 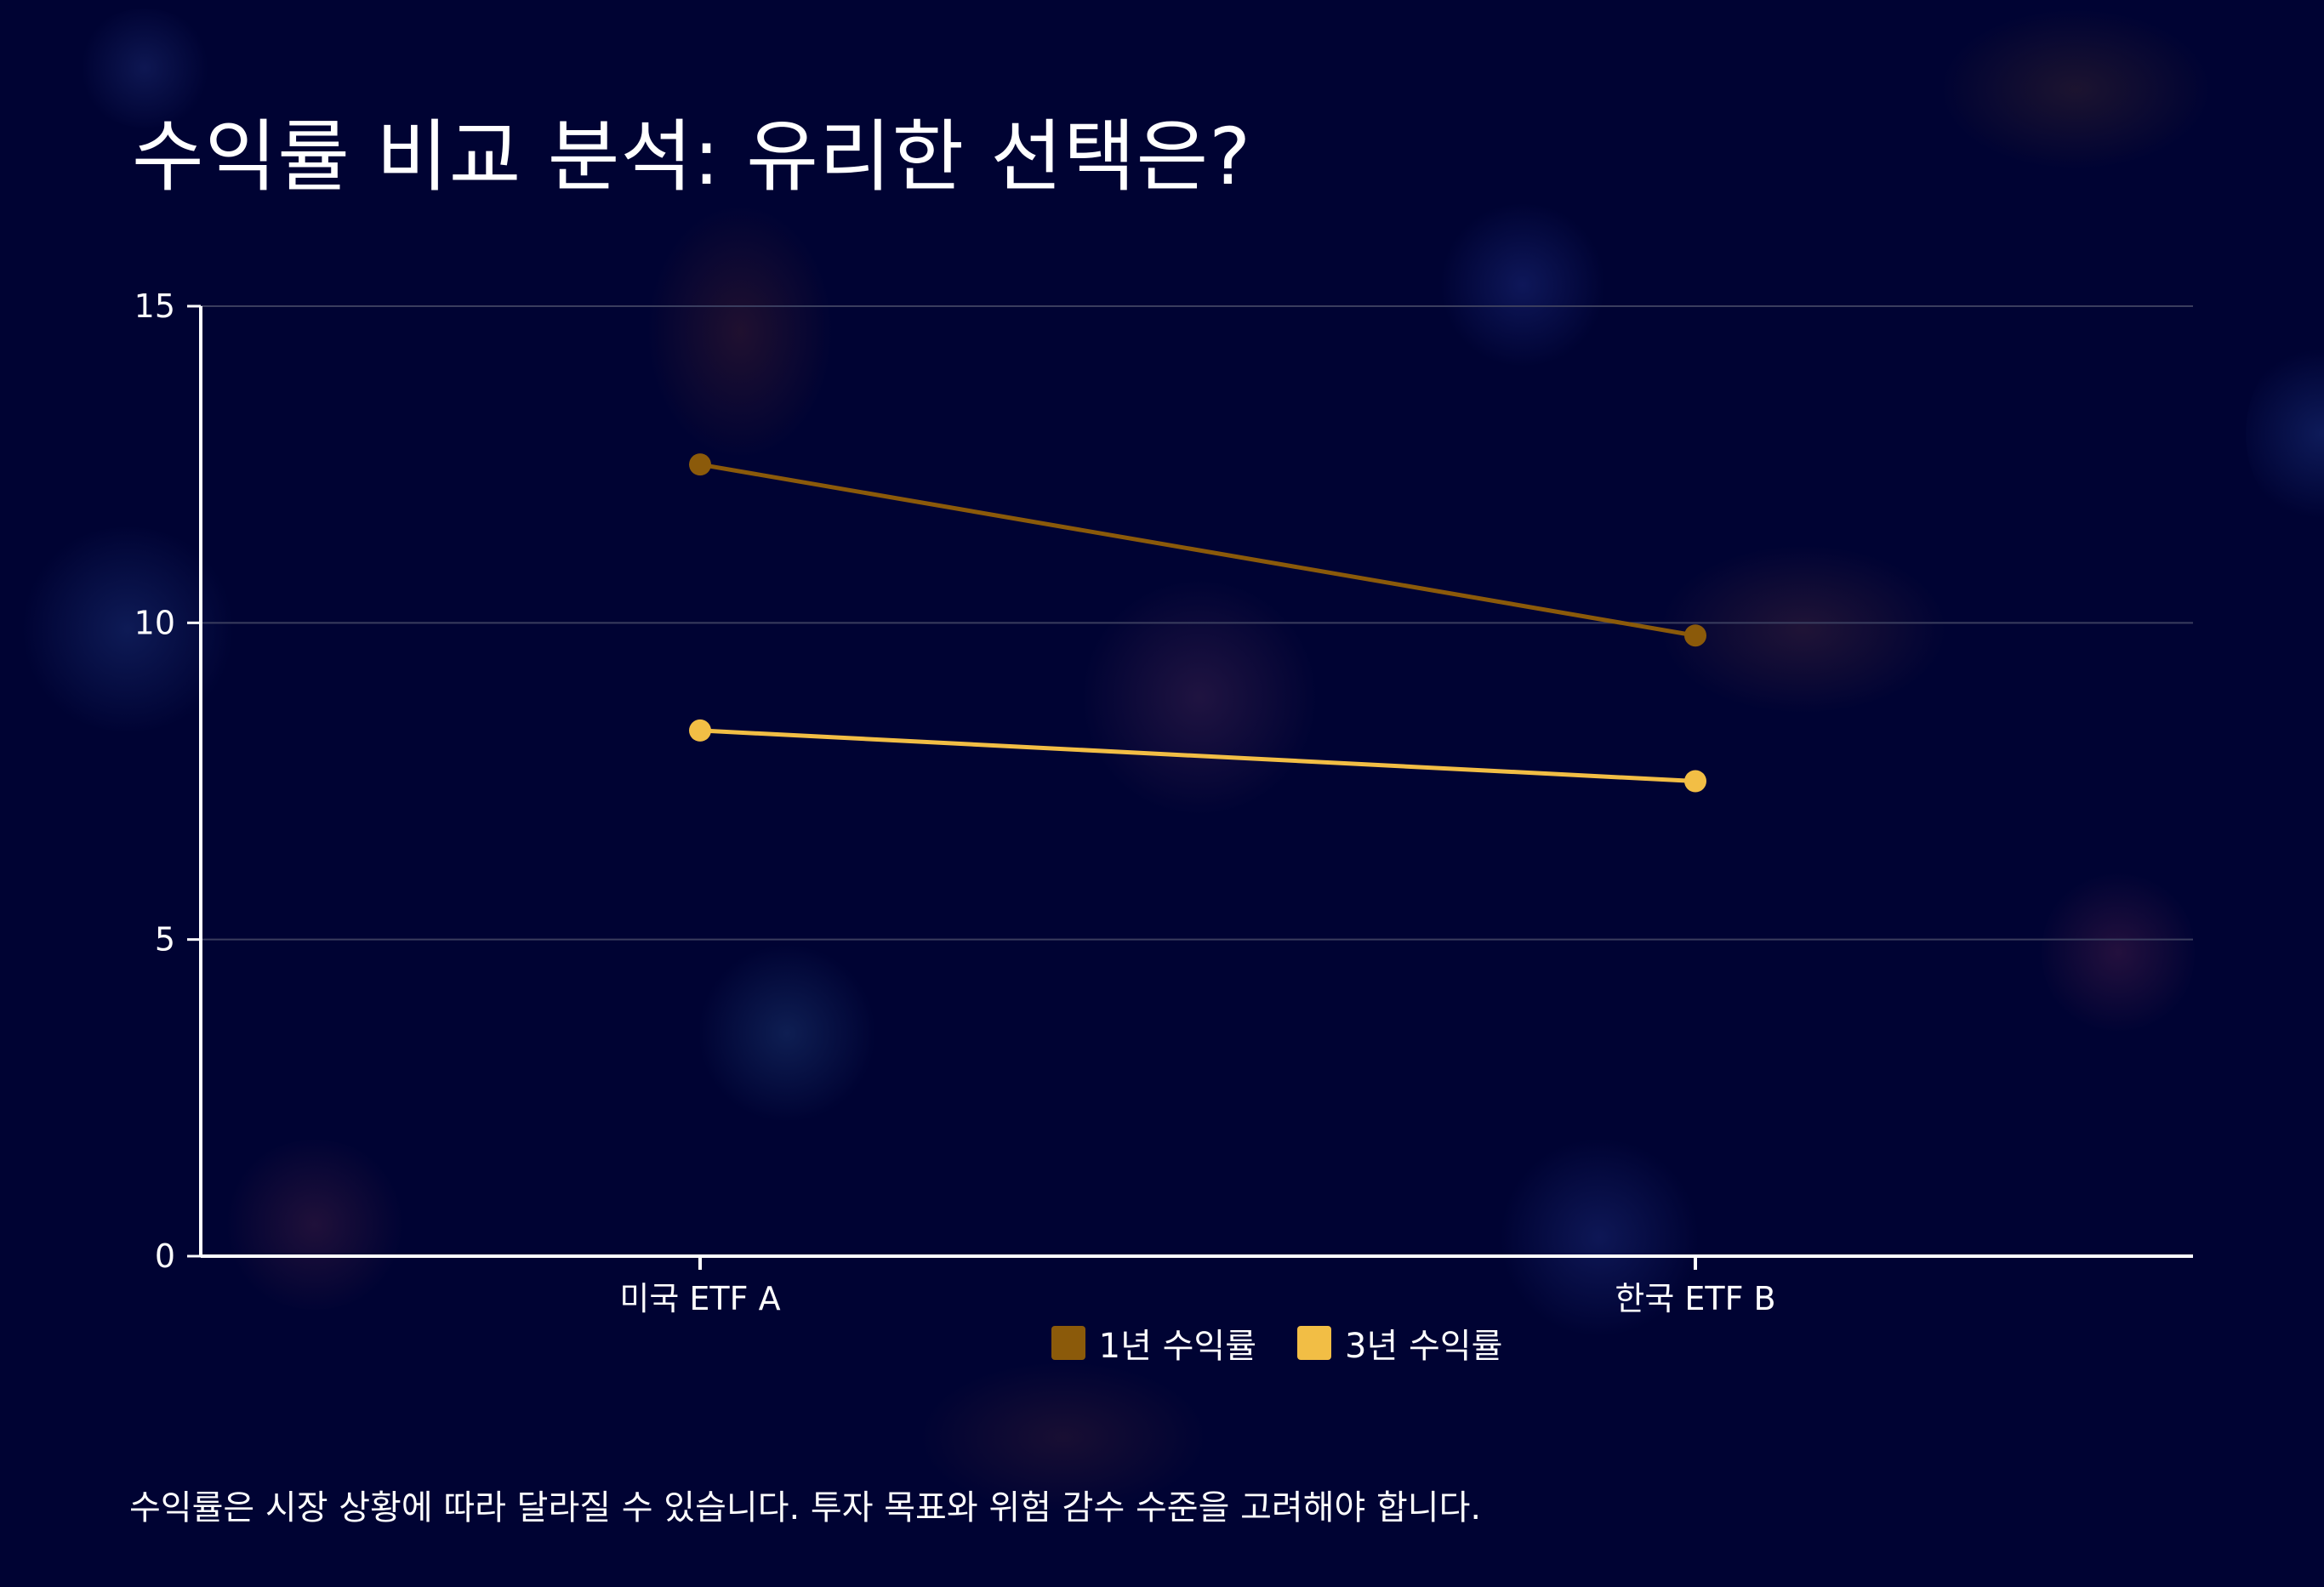 I want to click on series-lines, so click(x=1198, y=623).